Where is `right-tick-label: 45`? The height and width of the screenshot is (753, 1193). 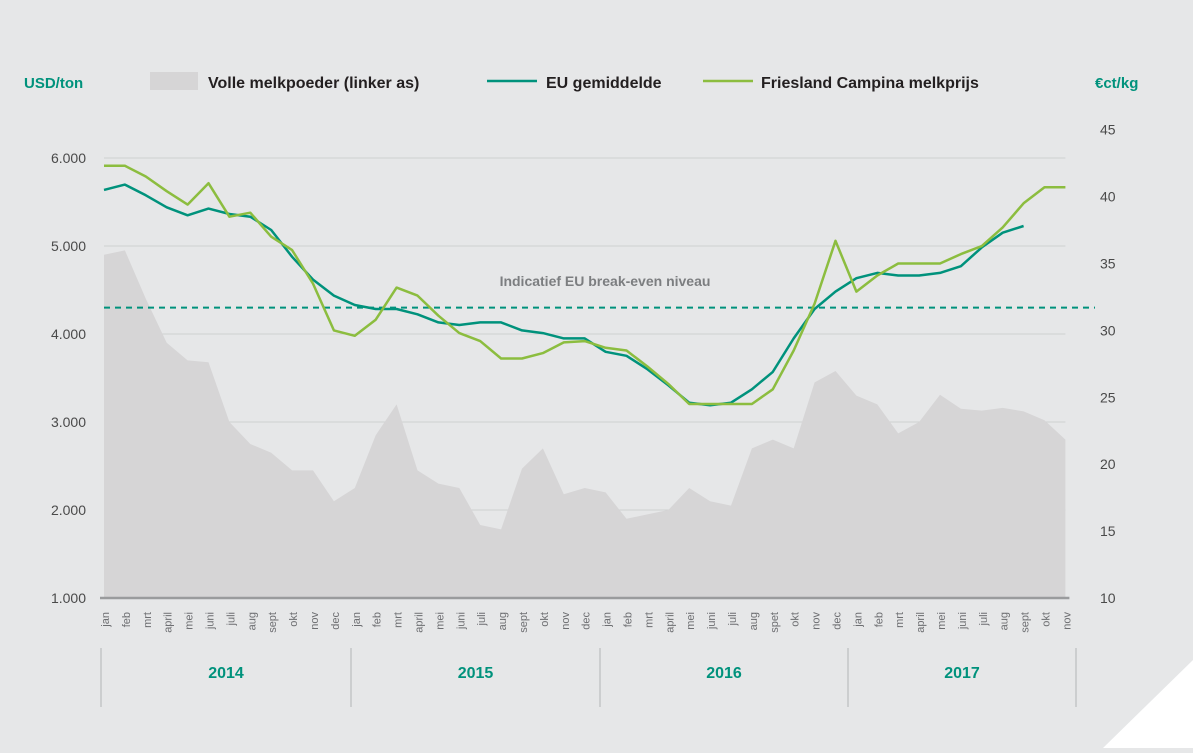
right-tick-label: 45 is located at coordinates (1108, 130).